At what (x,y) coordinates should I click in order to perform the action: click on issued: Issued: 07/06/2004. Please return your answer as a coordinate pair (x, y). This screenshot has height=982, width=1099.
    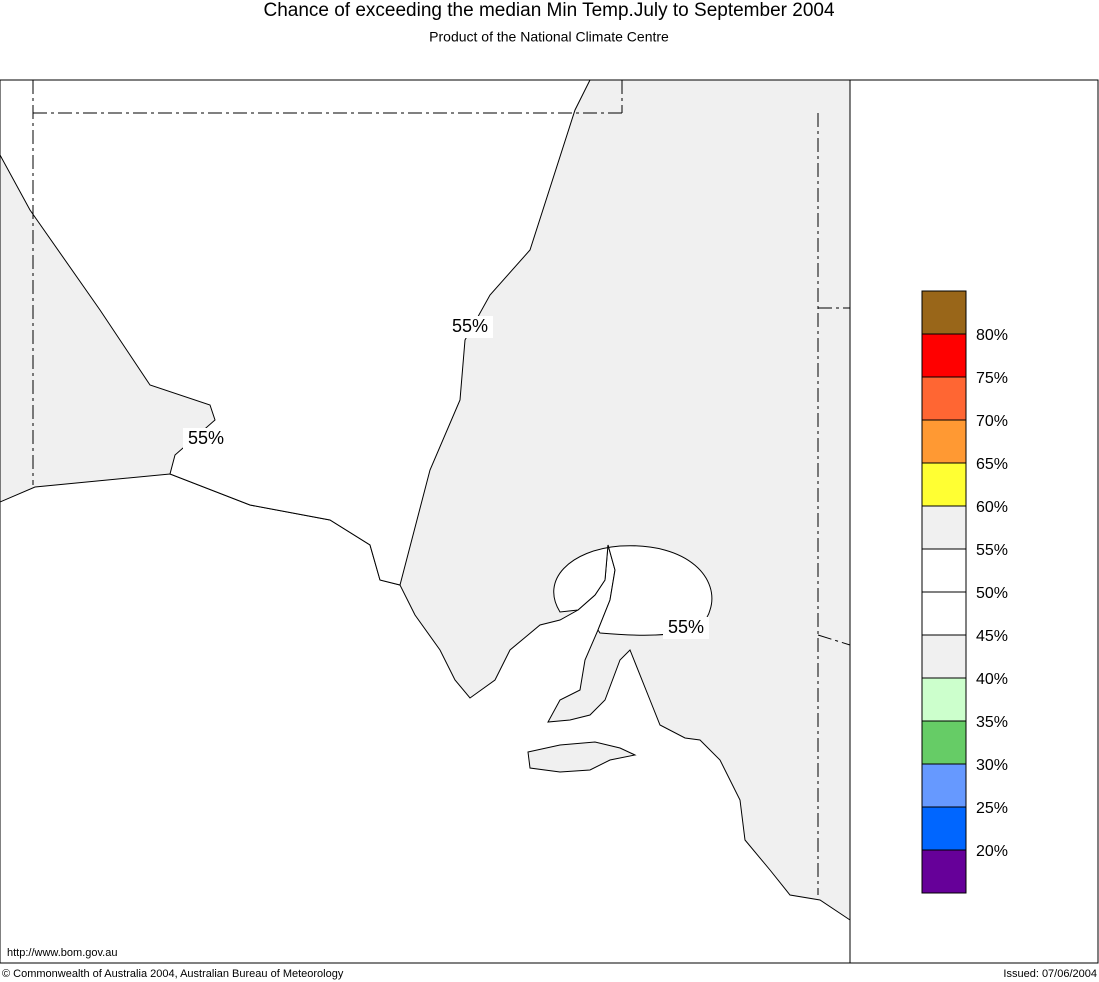
    Looking at the image, I should click on (1050, 974).